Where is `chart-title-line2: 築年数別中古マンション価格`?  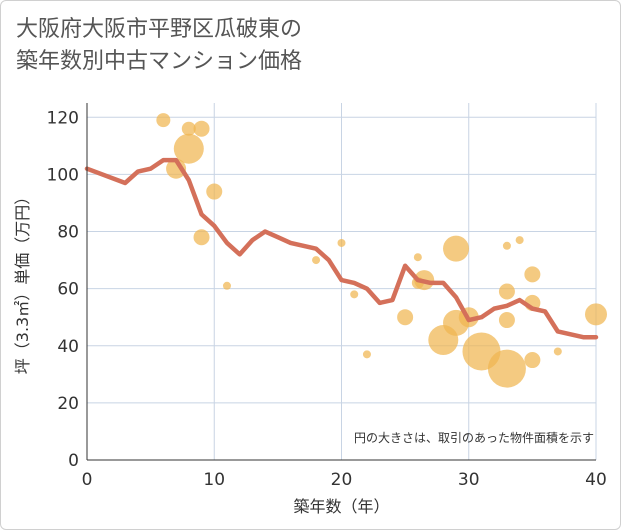 chart-title-line2: 築年数別中古マンション価格 is located at coordinates (159, 61).